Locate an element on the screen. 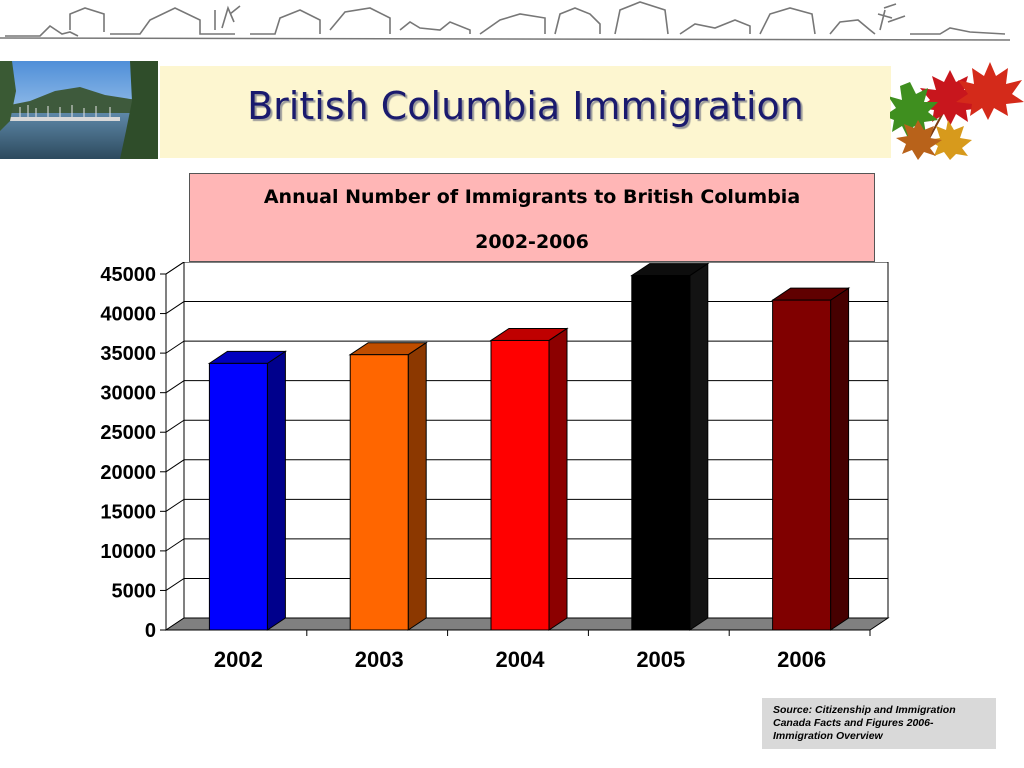 The height and width of the screenshot is (768, 1024). title-band is located at coordinates (525, 112).